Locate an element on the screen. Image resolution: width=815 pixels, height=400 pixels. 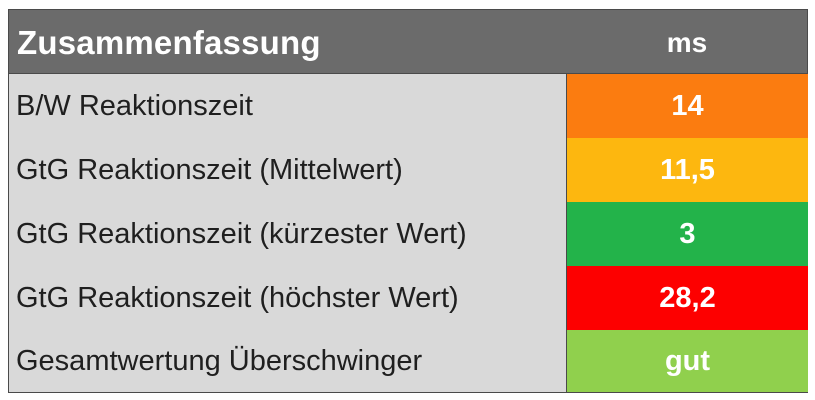
row-value: 11,5 is located at coordinates (687, 170).